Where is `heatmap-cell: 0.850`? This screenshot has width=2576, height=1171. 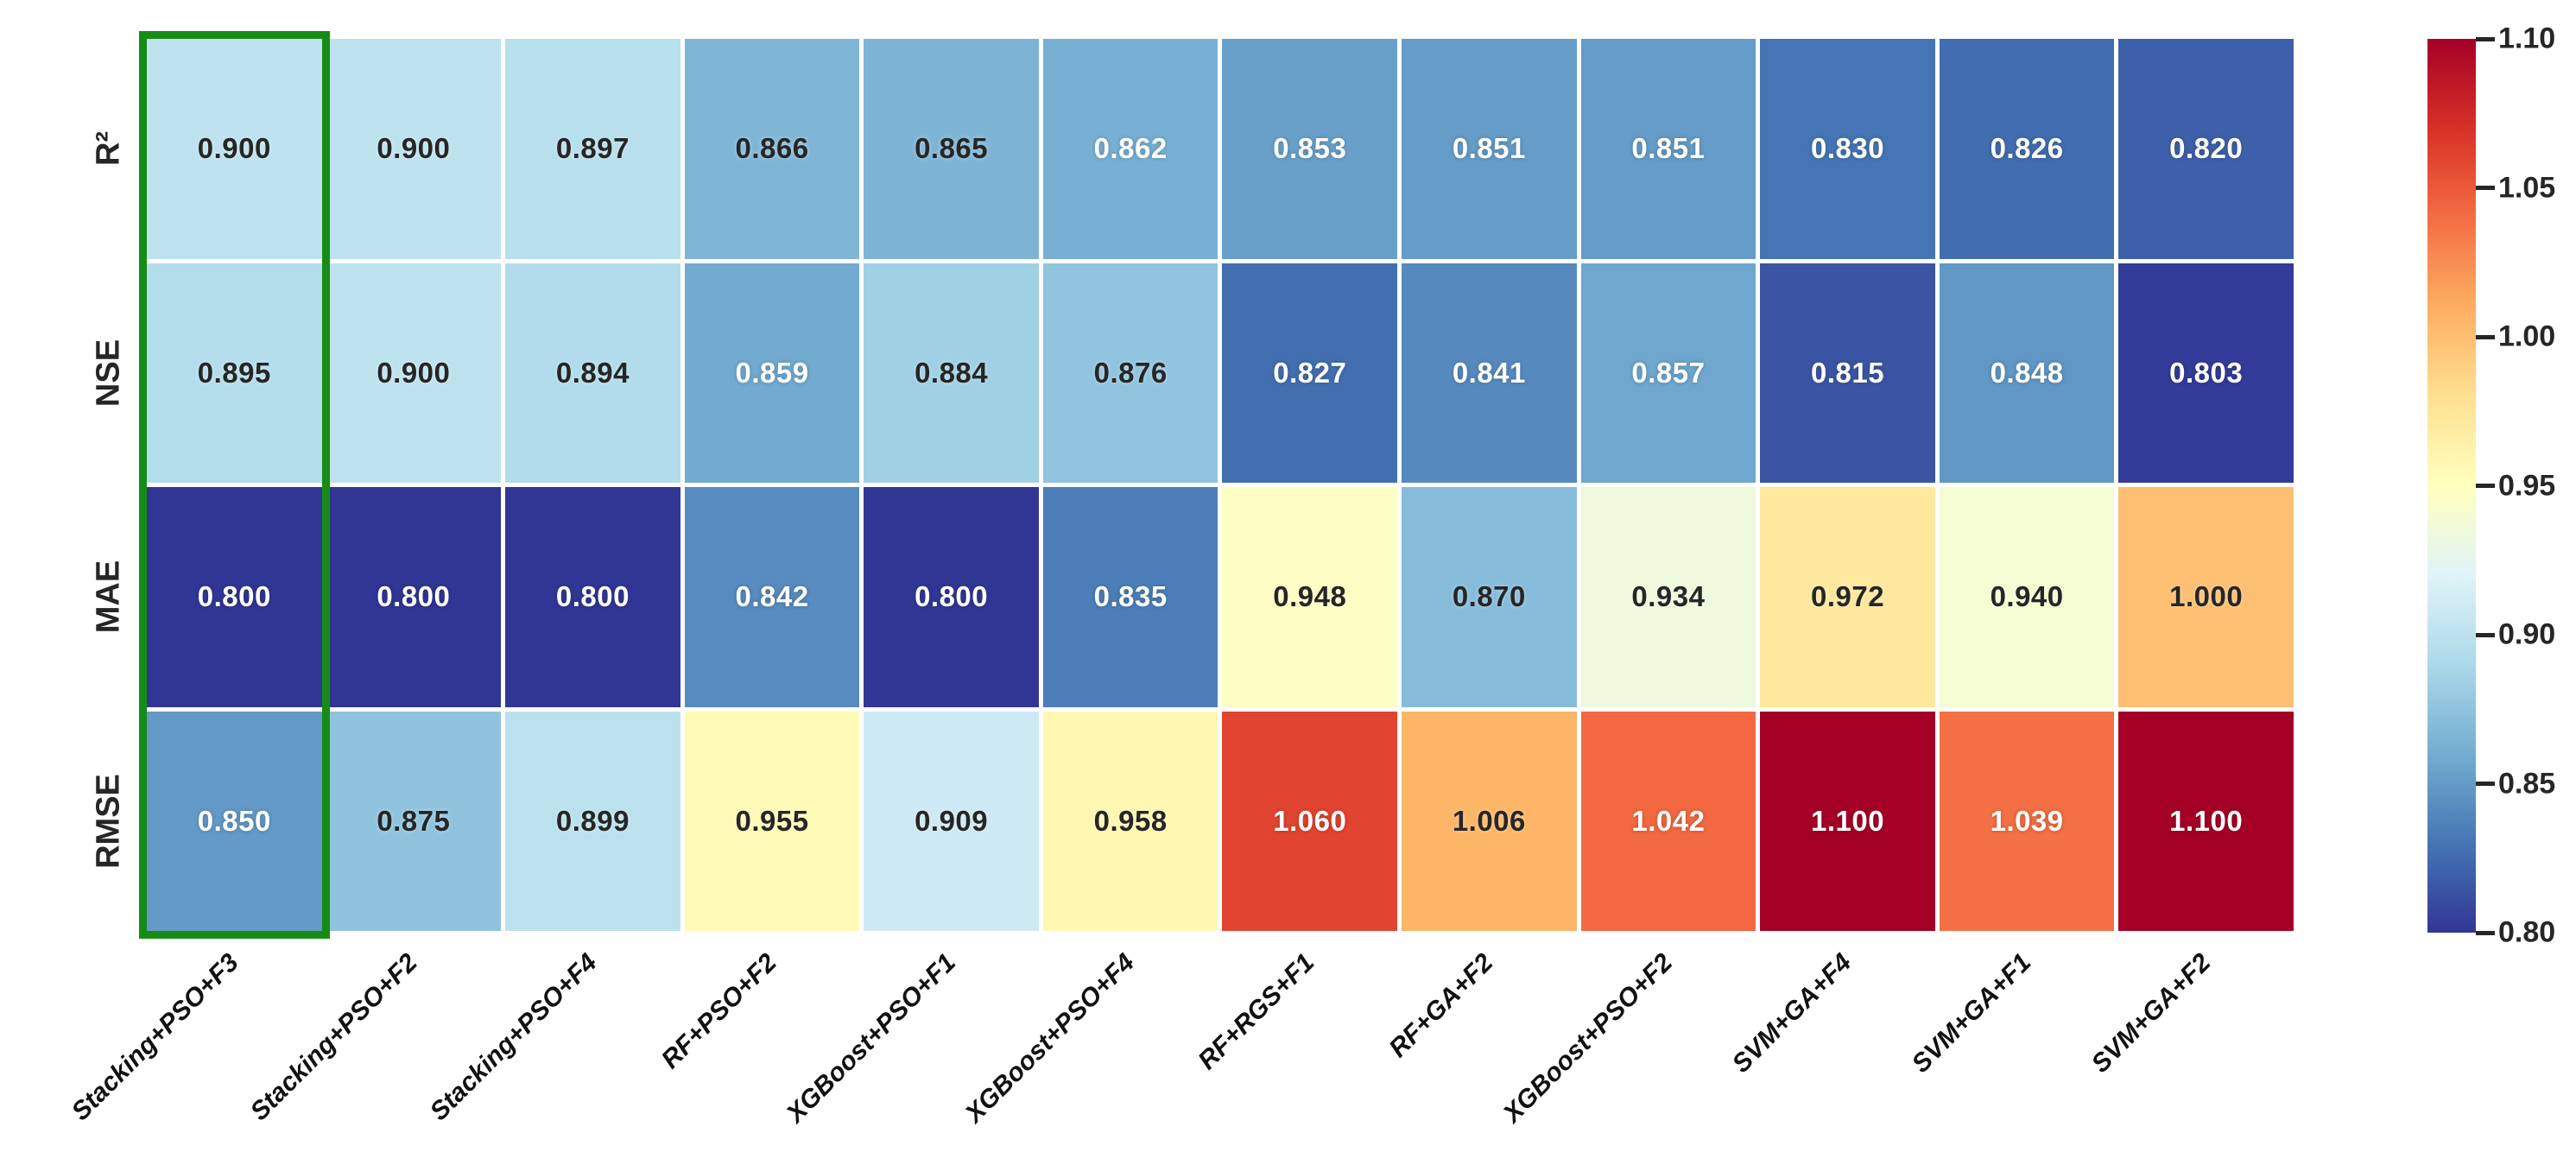 heatmap-cell: 0.850 is located at coordinates (234, 821).